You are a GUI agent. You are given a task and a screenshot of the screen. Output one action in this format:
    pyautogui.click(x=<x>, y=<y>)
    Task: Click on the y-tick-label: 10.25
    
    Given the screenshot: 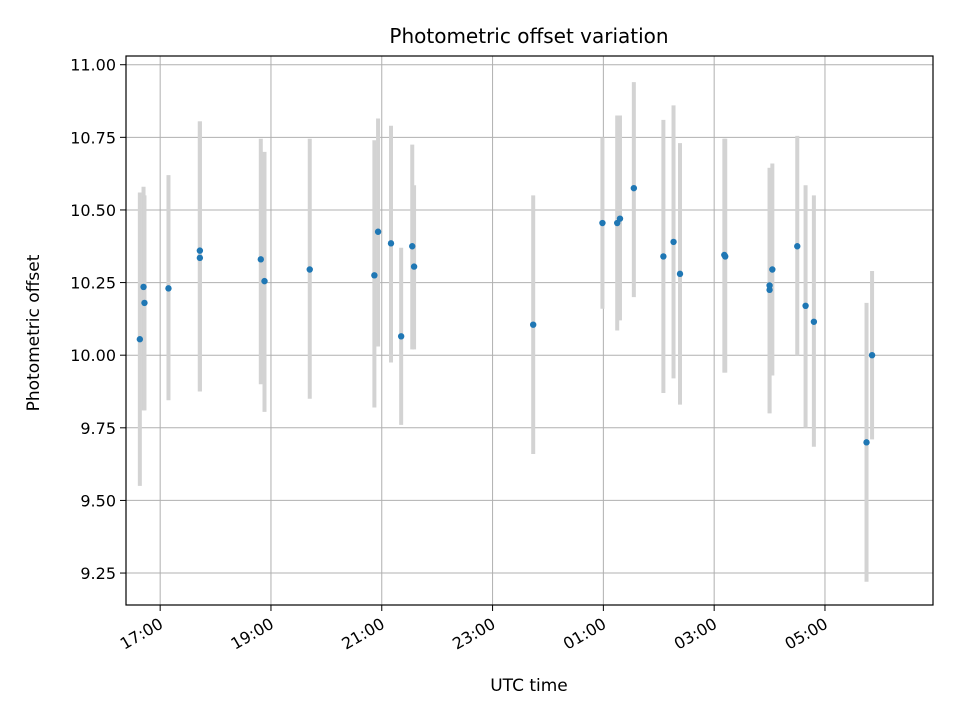 What is the action you would take?
    pyautogui.click(x=93, y=283)
    